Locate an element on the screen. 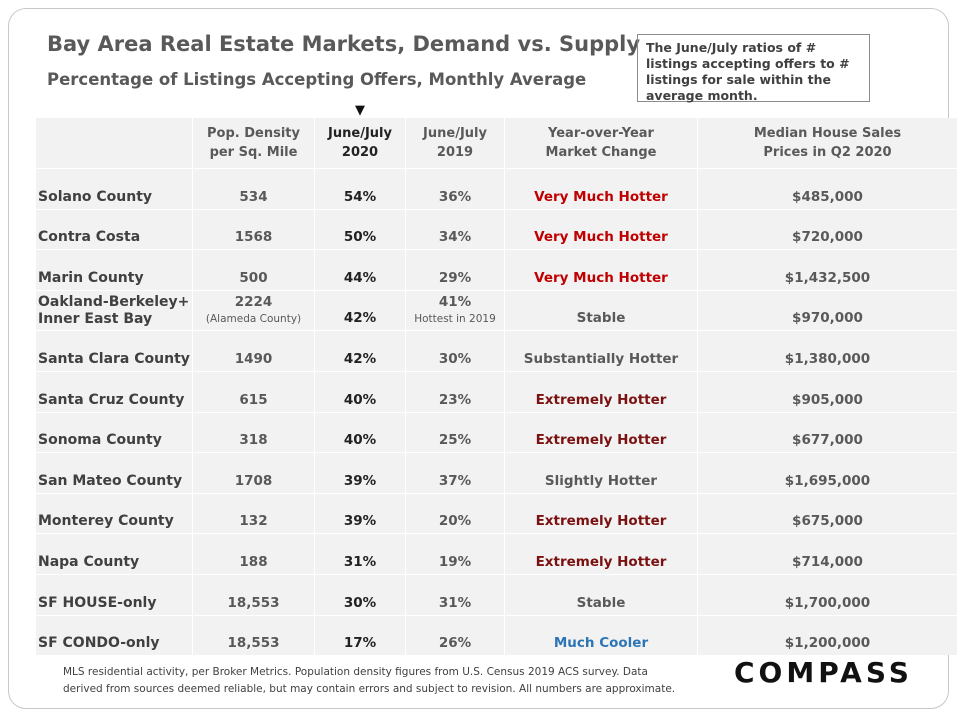 The image size is (960, 720). county-name-cell: Oakland-Berkeley+ Inner East Bay is located at coordinates (114, 310).